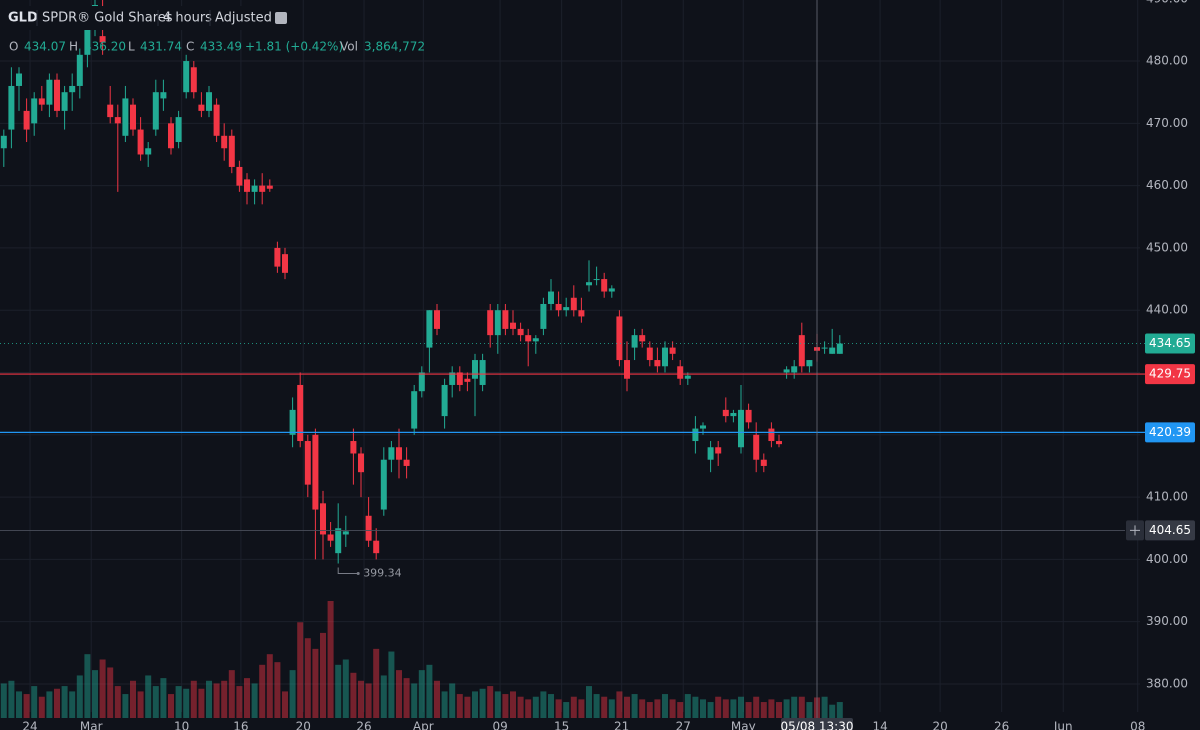  What do you see at coordinates (1137, 725) in the screenshot?
I see `x-tick-label: 08` at bounding box center [1137, 725].